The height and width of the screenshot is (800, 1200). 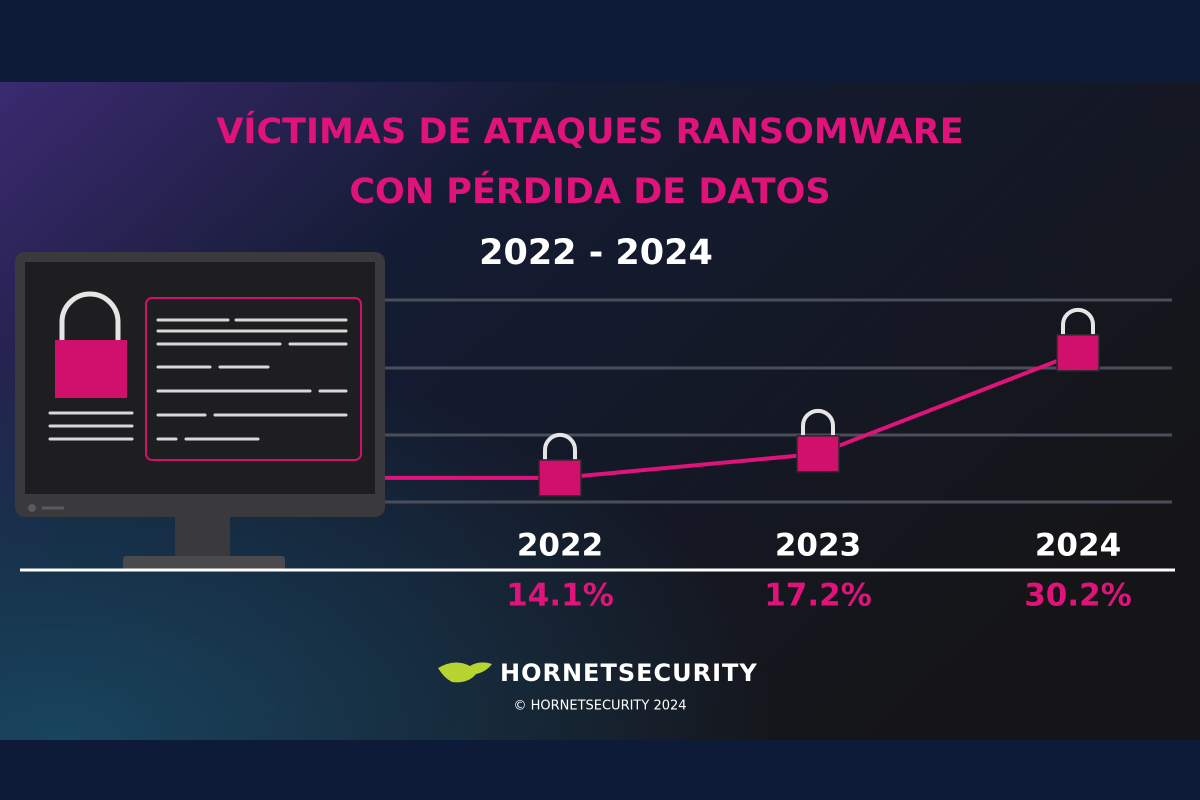 I want to click on value-label: 30.2%, so click(x=1078, y=596).